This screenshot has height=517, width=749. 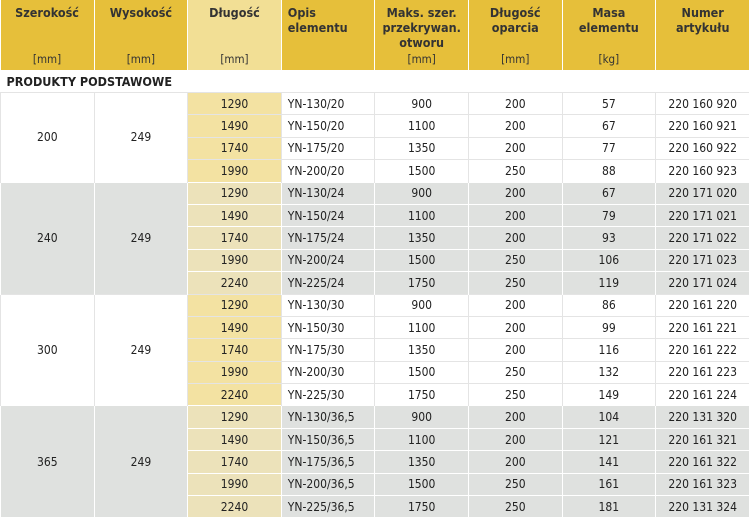 I want to click on cell-description: YN-200/36,5, so click(x=327, y=484).